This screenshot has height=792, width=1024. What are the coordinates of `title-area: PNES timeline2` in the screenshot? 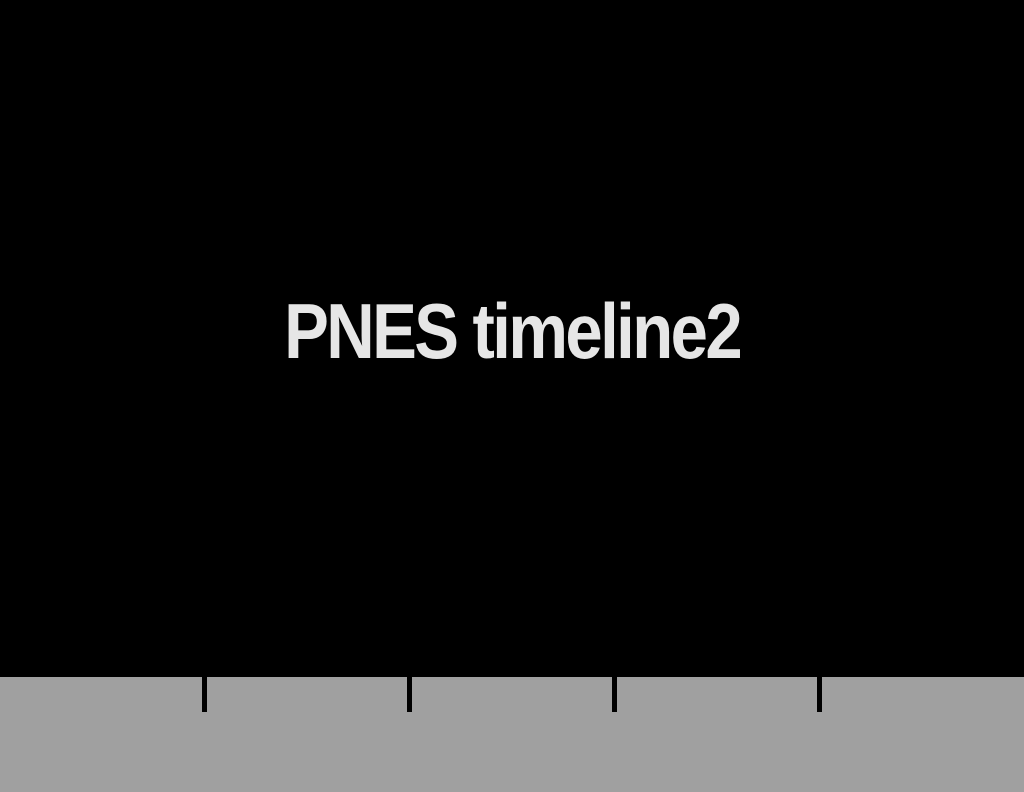 It's located at (513, 331).